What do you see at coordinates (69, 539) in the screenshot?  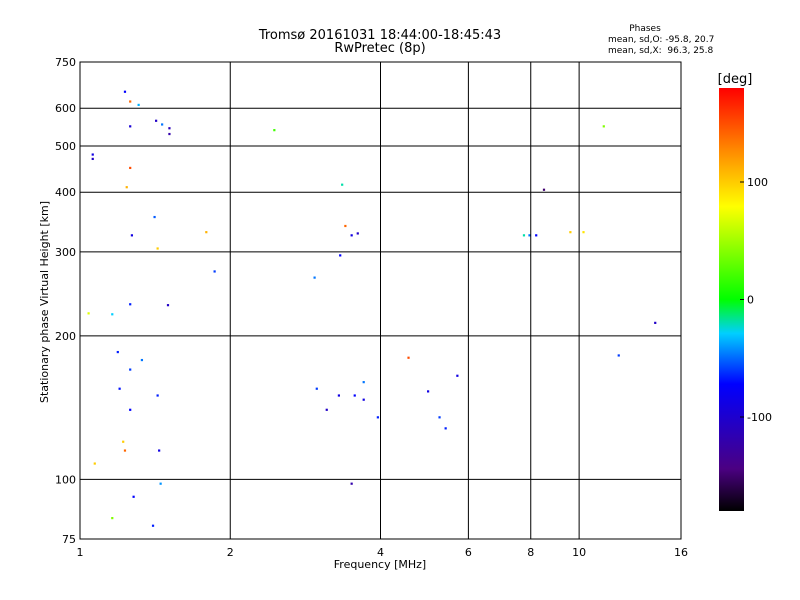 I see `y-tick-label: 75` at bounding box center [69, 539].